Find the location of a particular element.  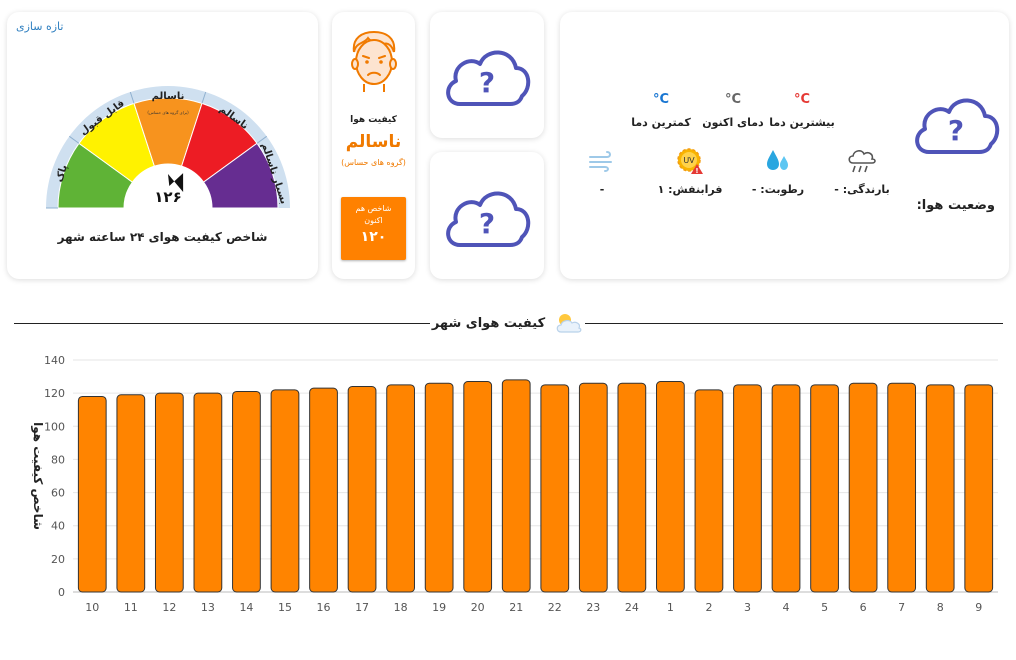

x-tick-label: 7 is located at coordinates (901, 607).